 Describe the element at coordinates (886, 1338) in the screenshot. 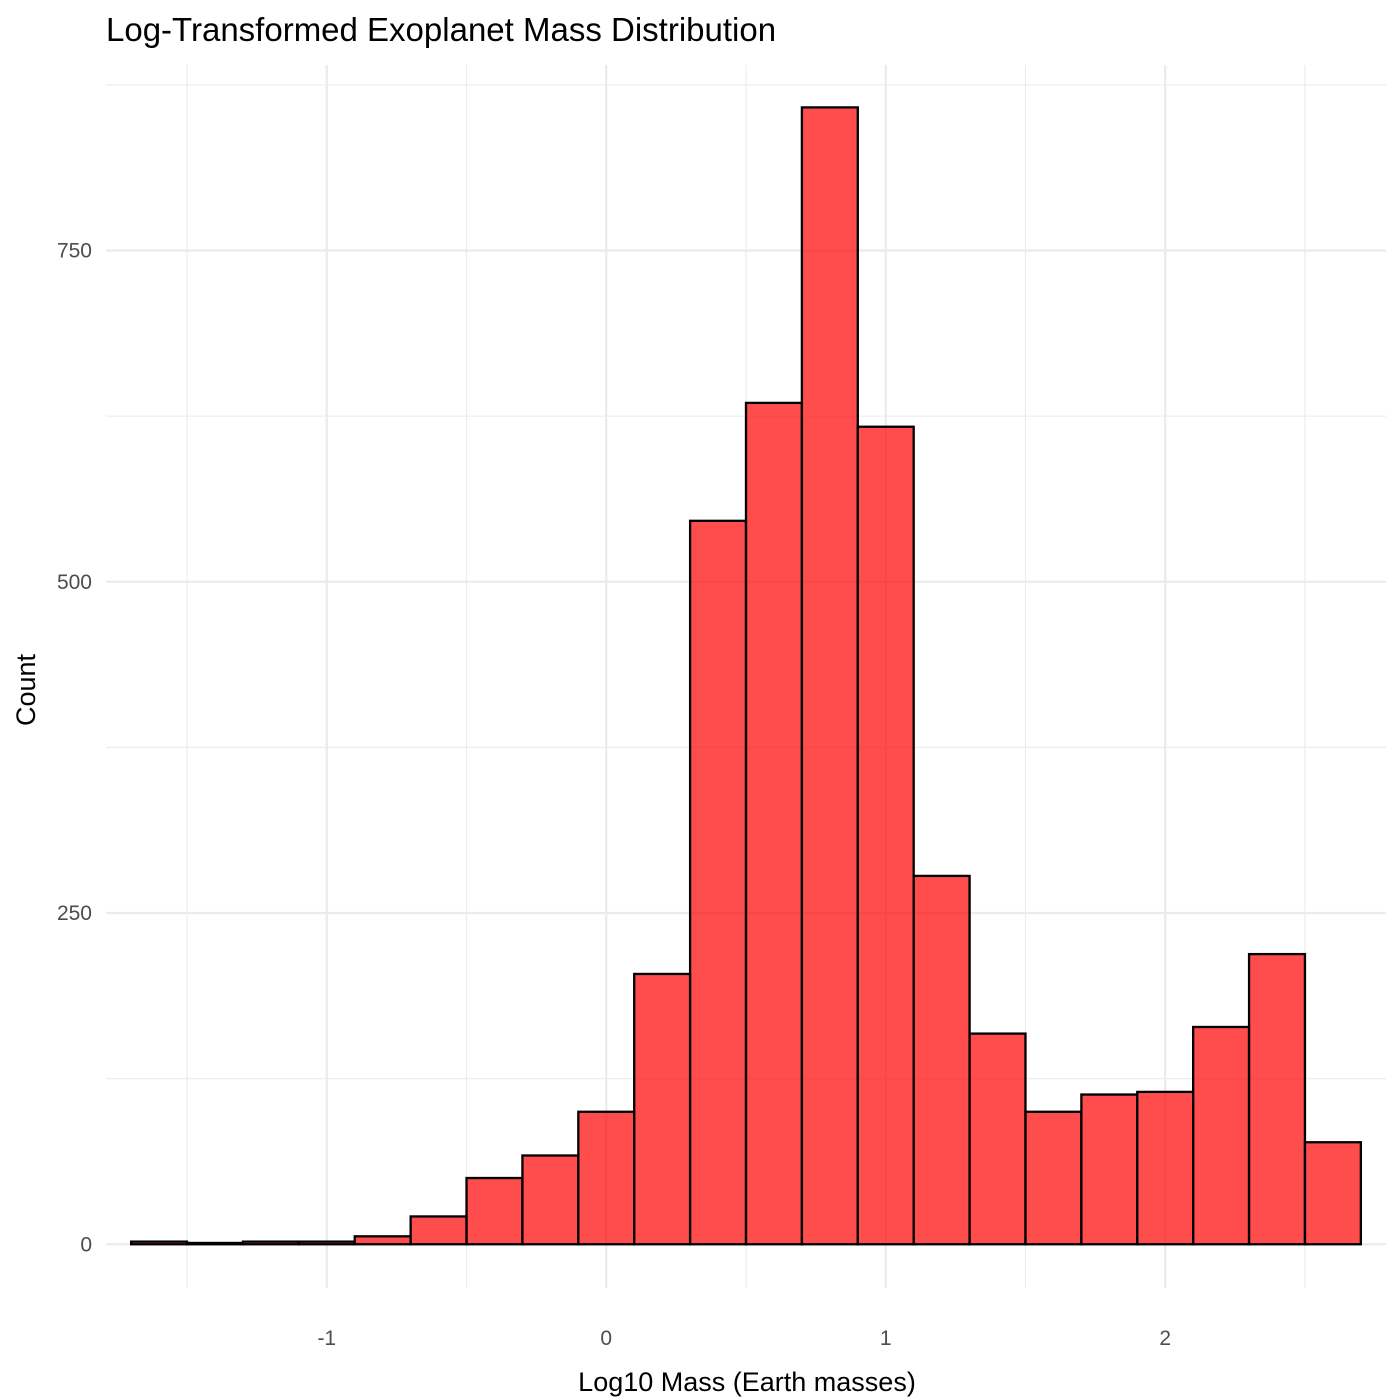

I see `x-tick-label: 1` at that location.